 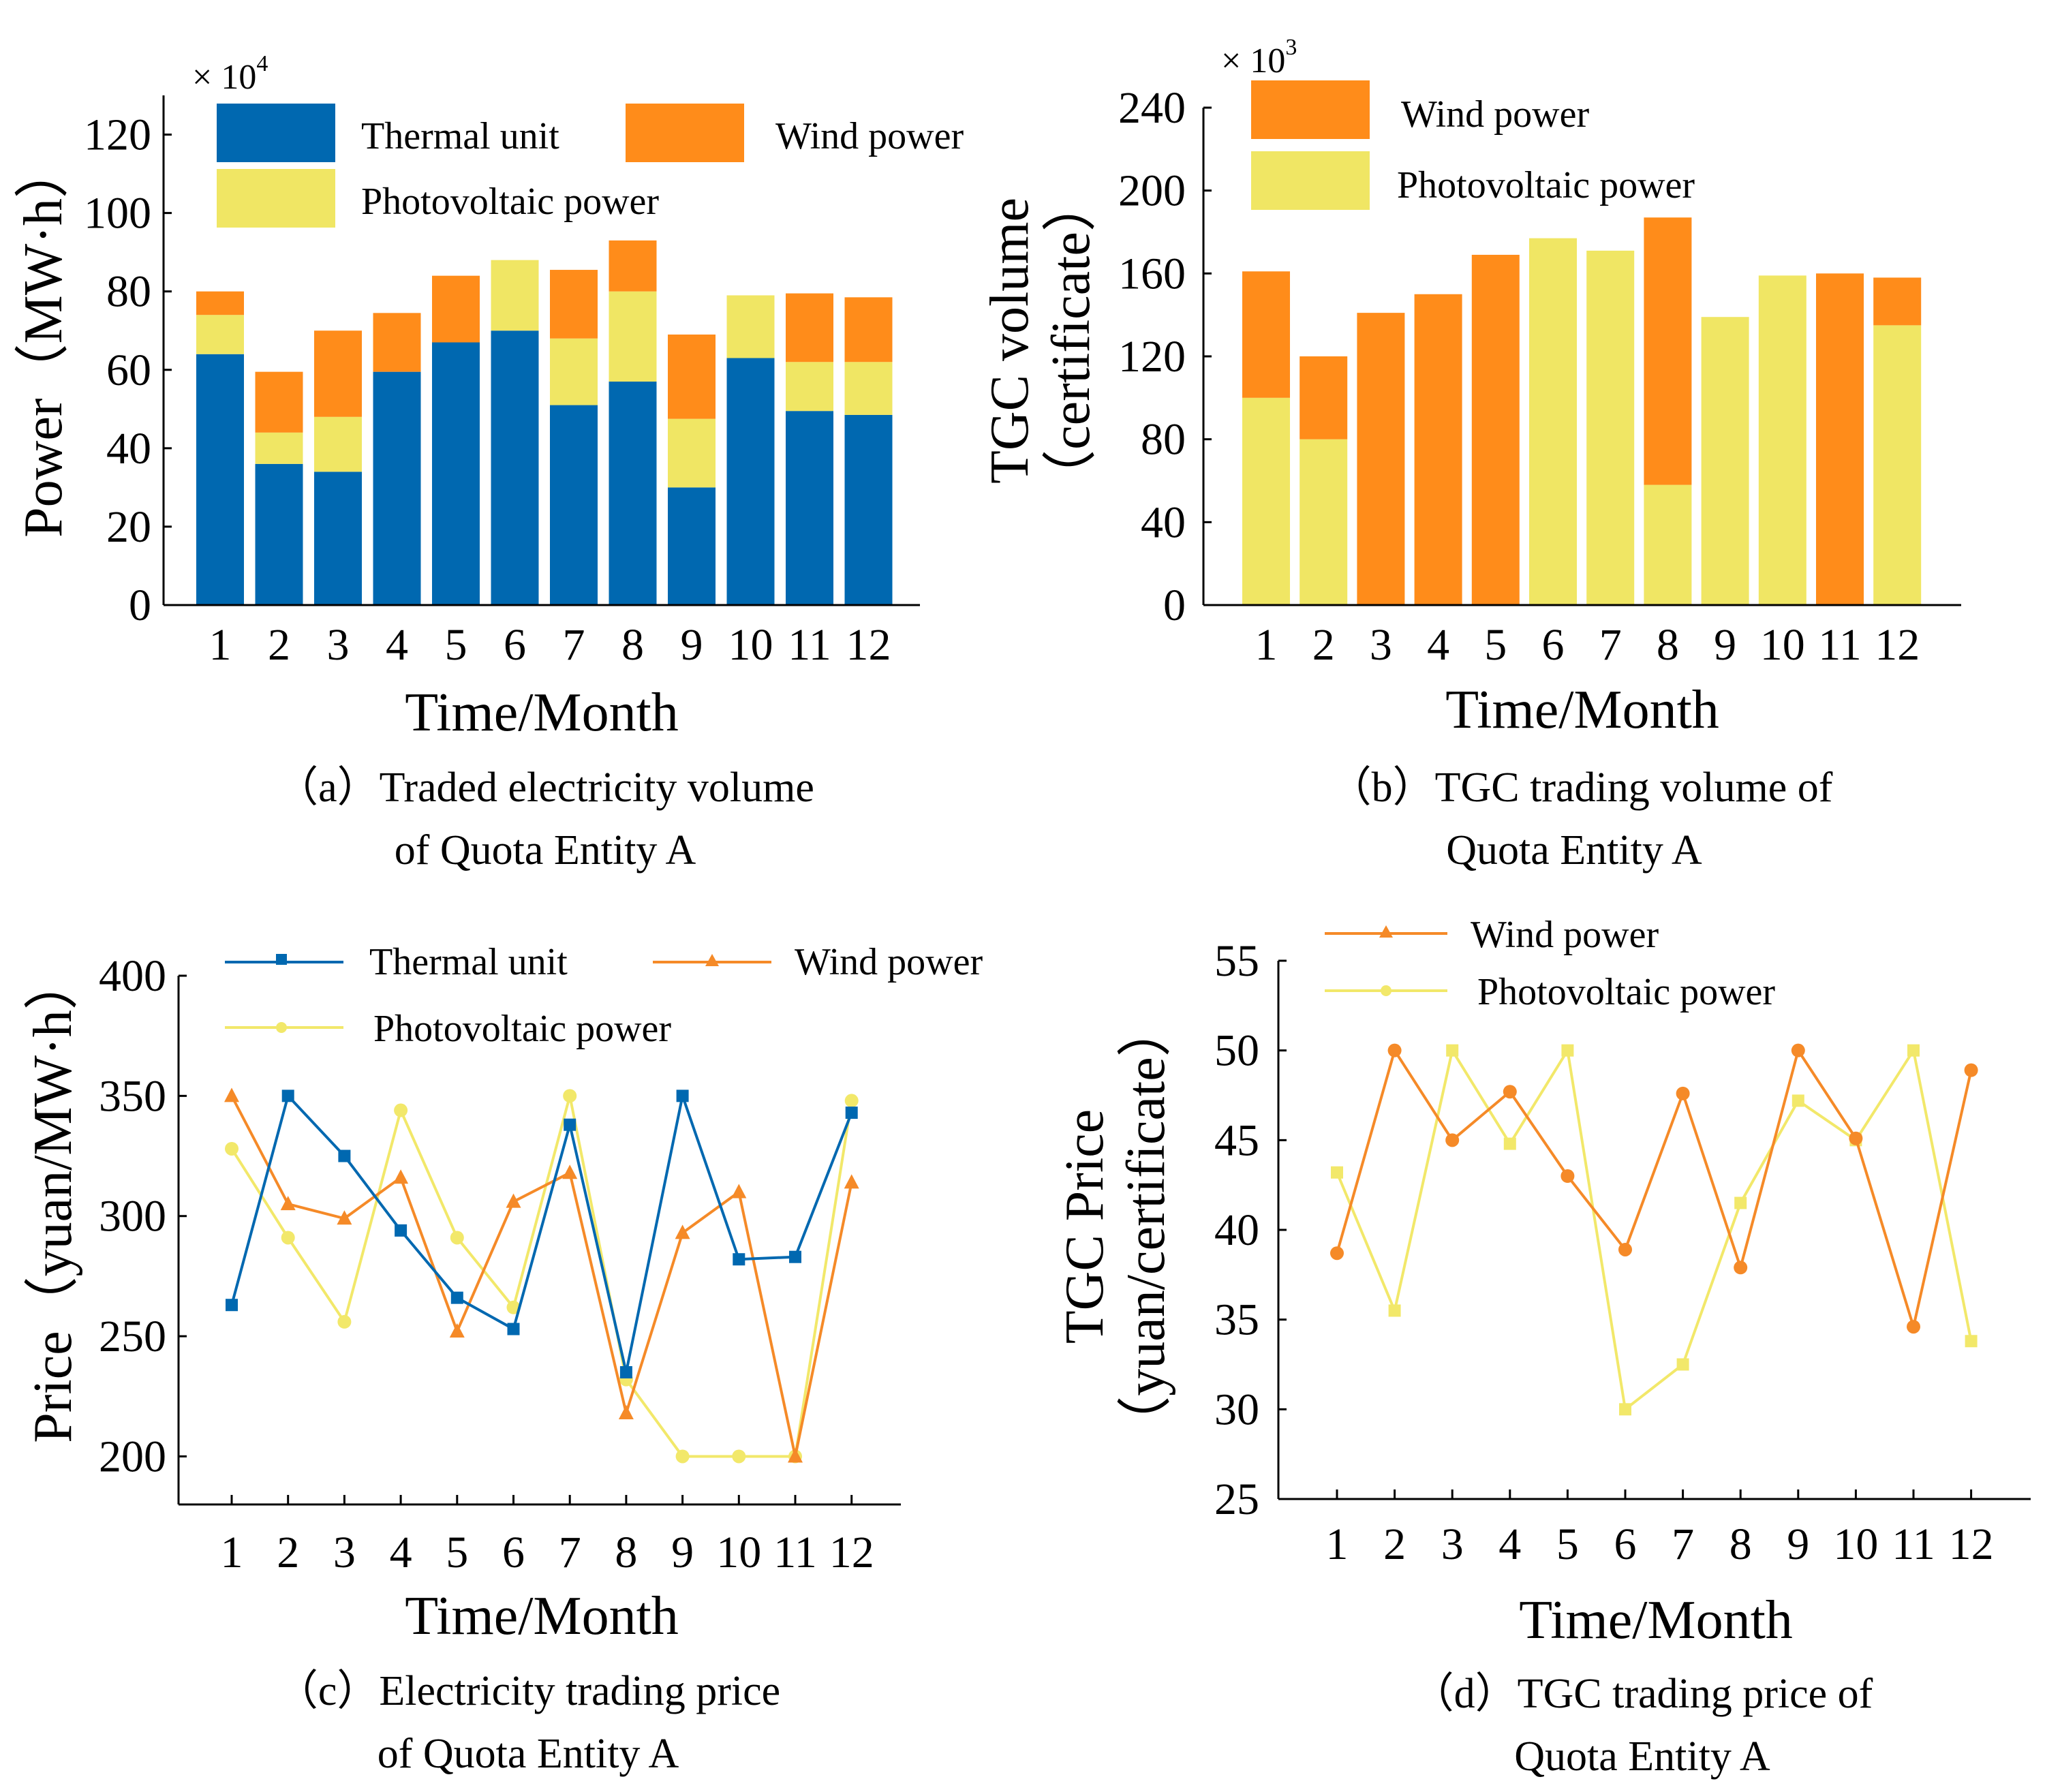 I want to click on y-tick-label: 30, so click(x=1236, y=1409).